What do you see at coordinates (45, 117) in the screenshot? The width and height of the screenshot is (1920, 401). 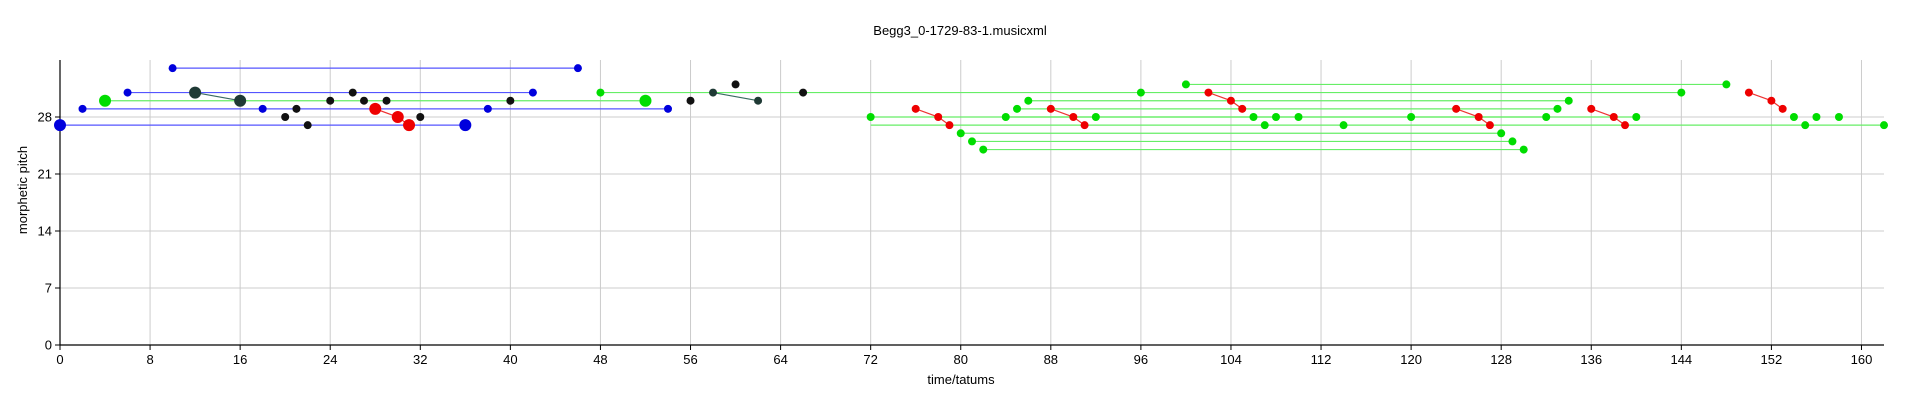 I see `y-tick-label: 28` at bounding box center [45, 117].